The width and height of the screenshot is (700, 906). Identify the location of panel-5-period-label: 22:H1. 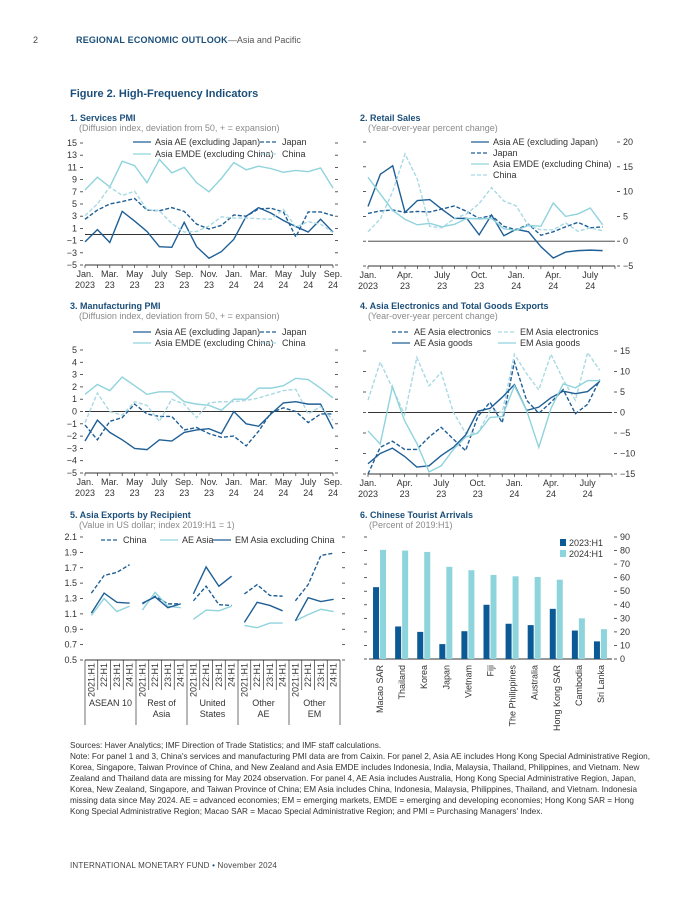
(308, 675).